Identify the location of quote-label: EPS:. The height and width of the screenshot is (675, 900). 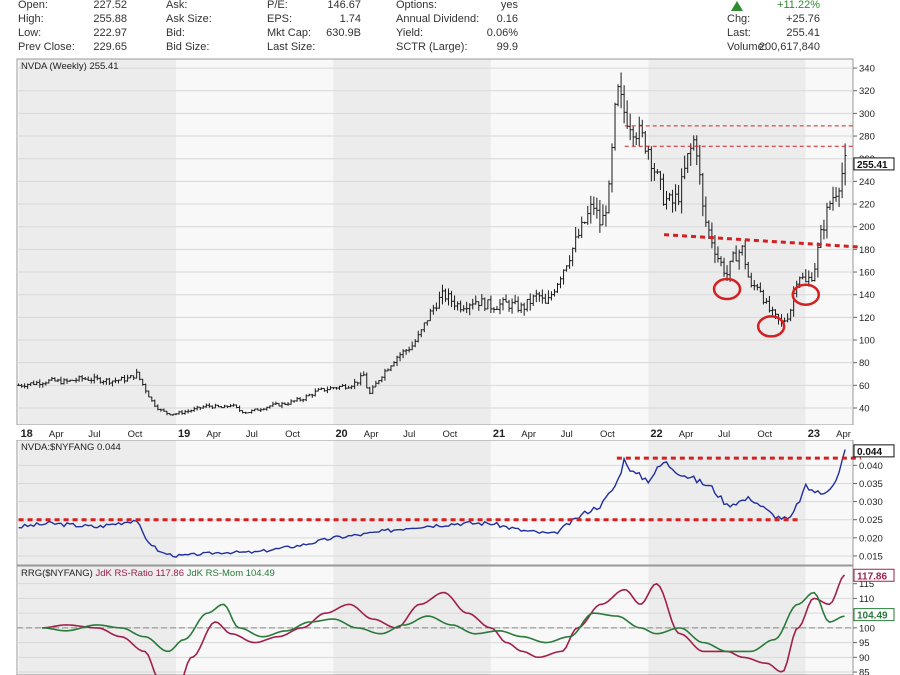
(280, 19).